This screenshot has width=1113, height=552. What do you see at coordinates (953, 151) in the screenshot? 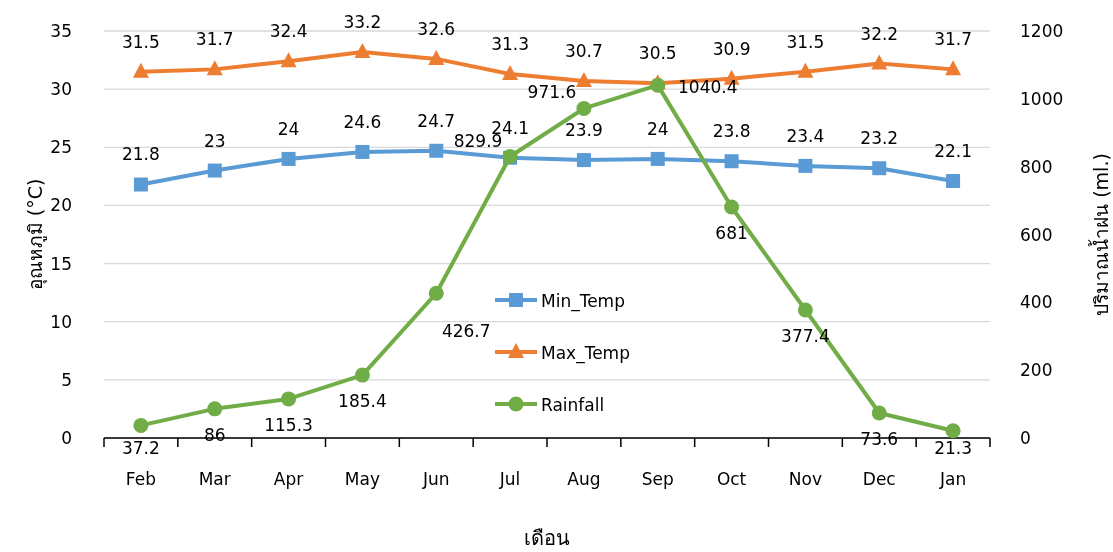
I see `data-label: 22.1` at bounding box center [953, 151].